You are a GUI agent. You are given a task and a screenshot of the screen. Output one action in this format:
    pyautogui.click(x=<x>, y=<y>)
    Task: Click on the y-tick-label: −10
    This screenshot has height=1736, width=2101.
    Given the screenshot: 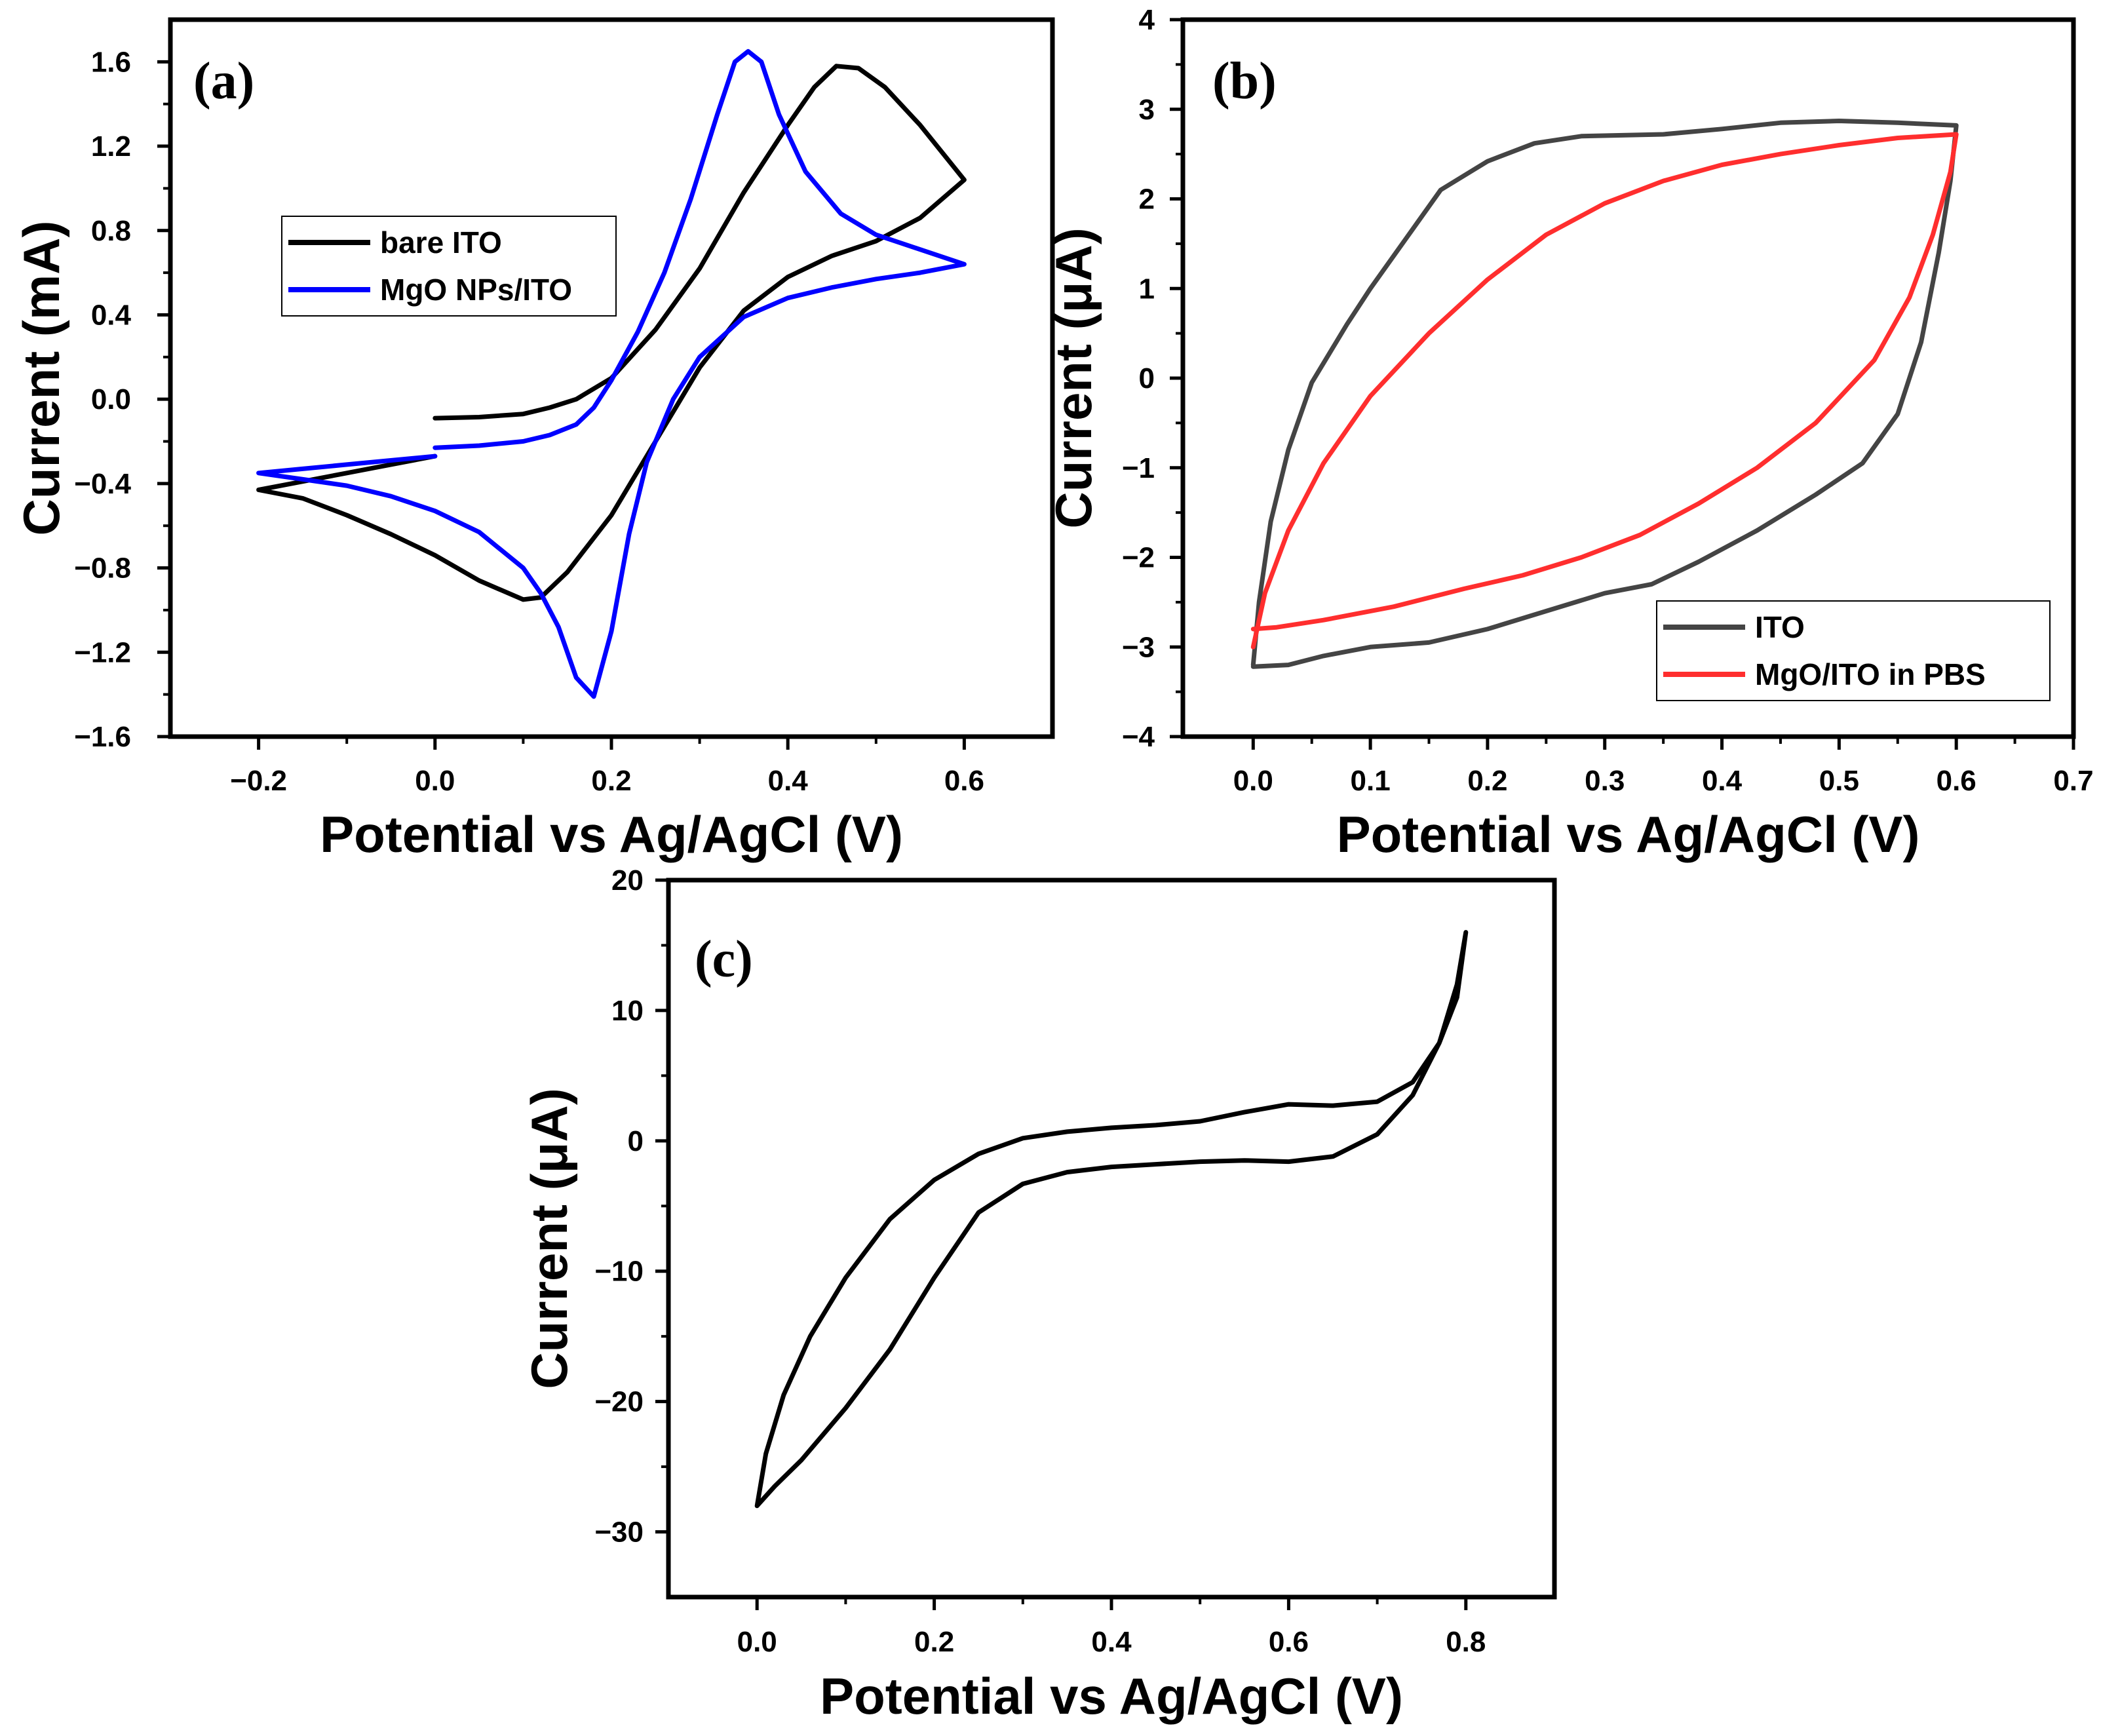 What is the action you would take?
    pyautogui.click(x=619, y=1272)
    